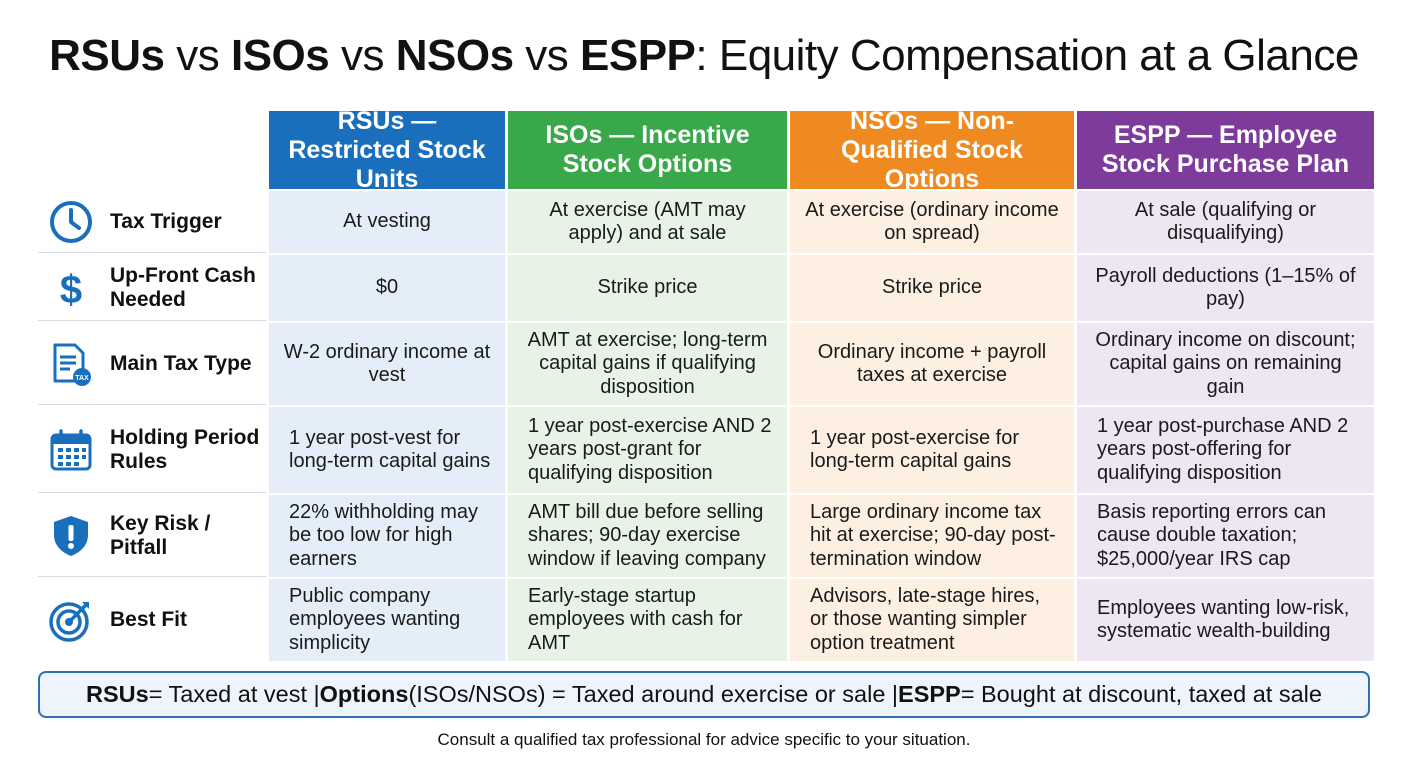  I want to click on row-label-text: Key Risk / Pitfall, so click(160, 535).